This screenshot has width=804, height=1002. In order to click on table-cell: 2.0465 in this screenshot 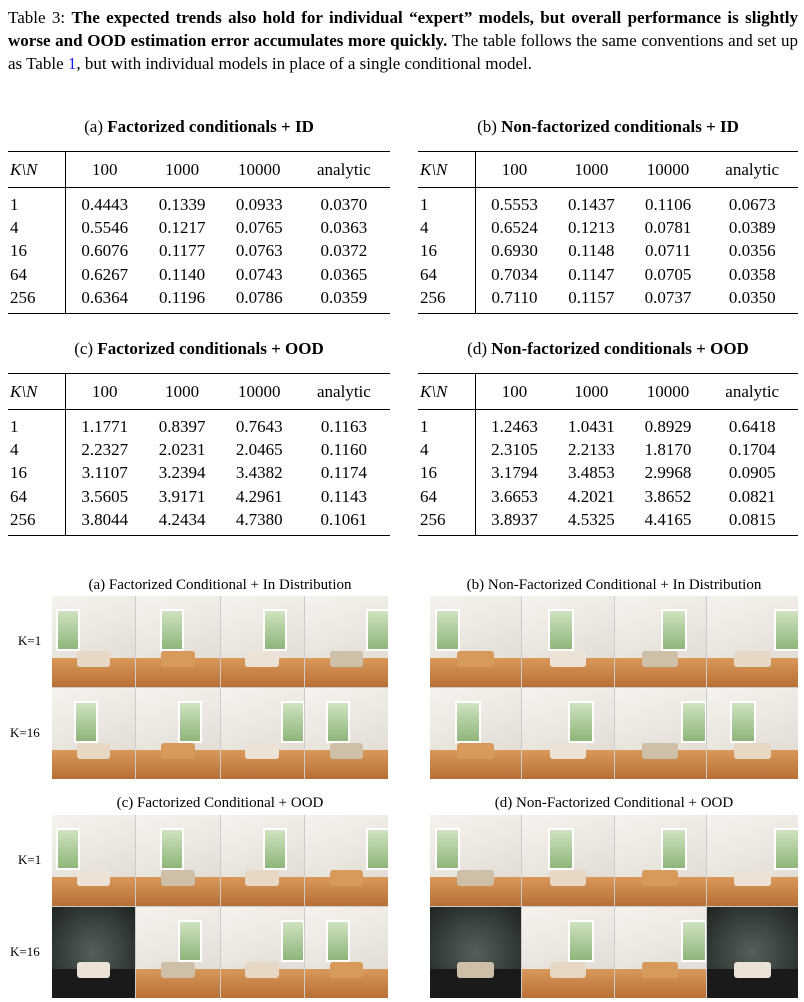, I will do `click(259, 449)`.